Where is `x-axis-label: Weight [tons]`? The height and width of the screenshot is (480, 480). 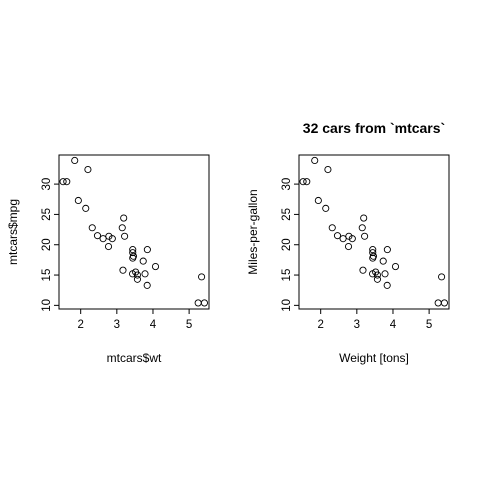
x-axis-label: Weight [tons] is located at coordinates (374, 358).